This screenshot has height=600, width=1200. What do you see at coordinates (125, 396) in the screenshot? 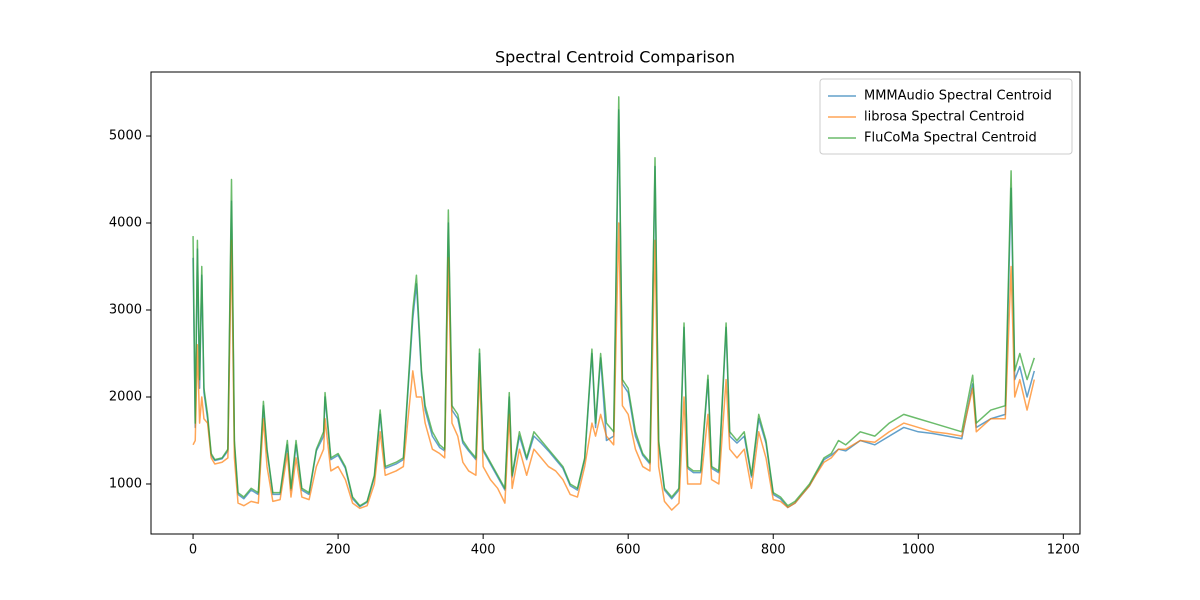
I see `y-tick-label: 2000` at bounding box center [125, 396].